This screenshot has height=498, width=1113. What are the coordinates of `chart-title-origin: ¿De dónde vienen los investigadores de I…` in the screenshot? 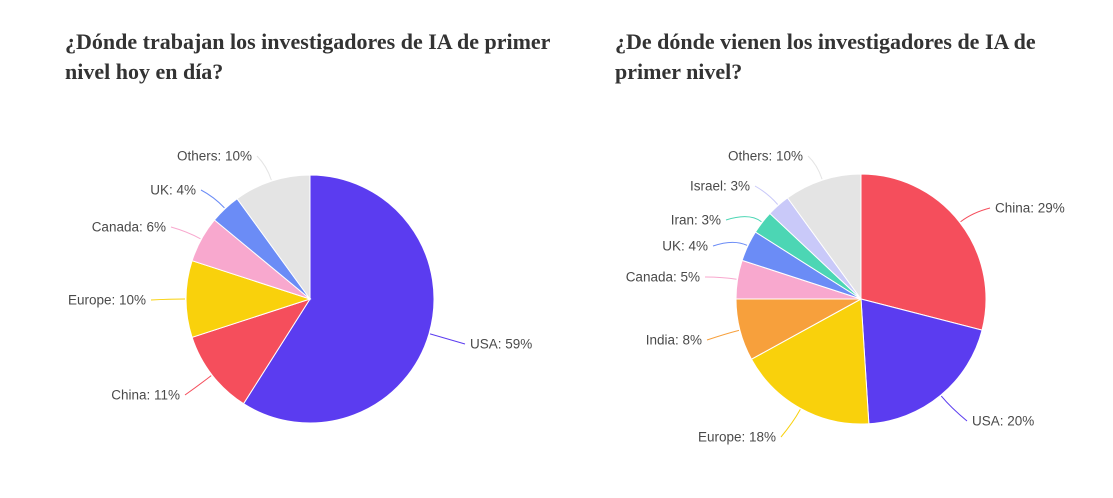 It's located at (825, 56).